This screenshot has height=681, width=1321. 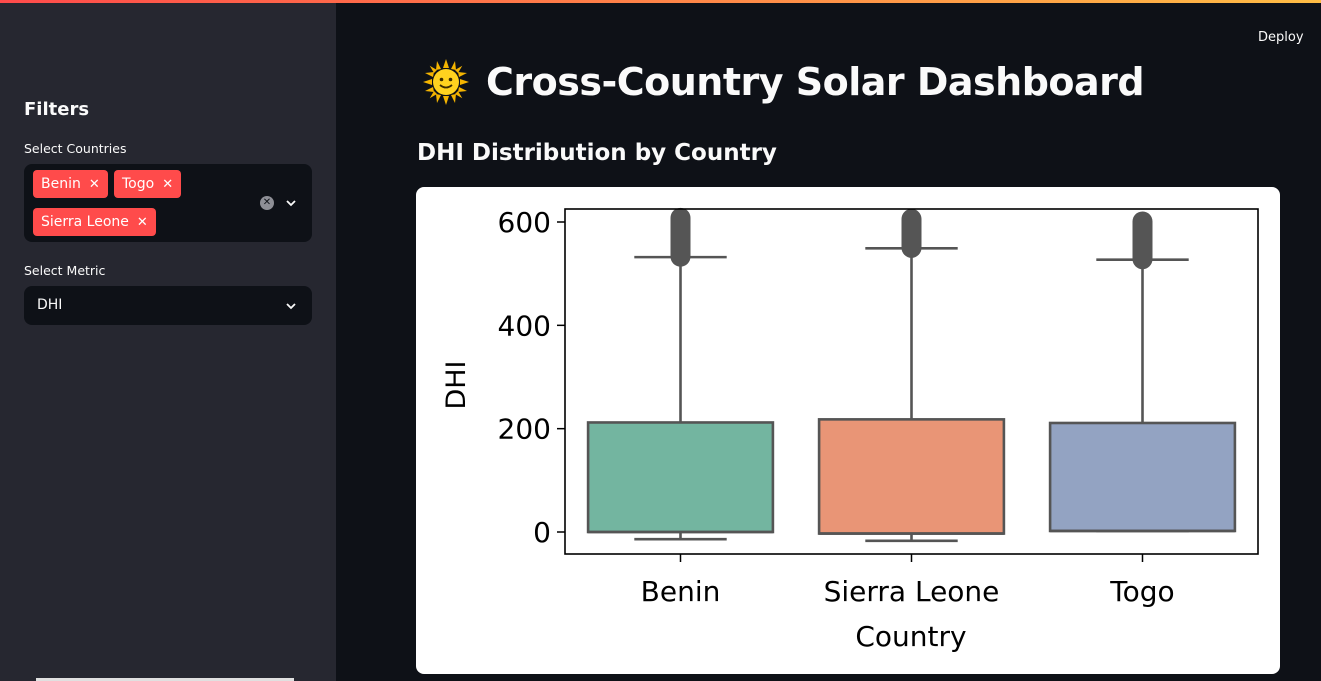 I want to click on tag-label: Sierra Leone, so click(x=85, y=222).